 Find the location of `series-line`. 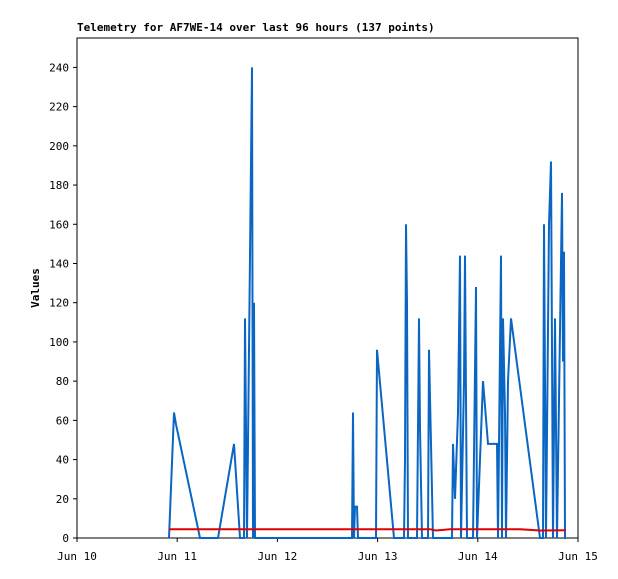

series-line is located at coordinates (368, 530).